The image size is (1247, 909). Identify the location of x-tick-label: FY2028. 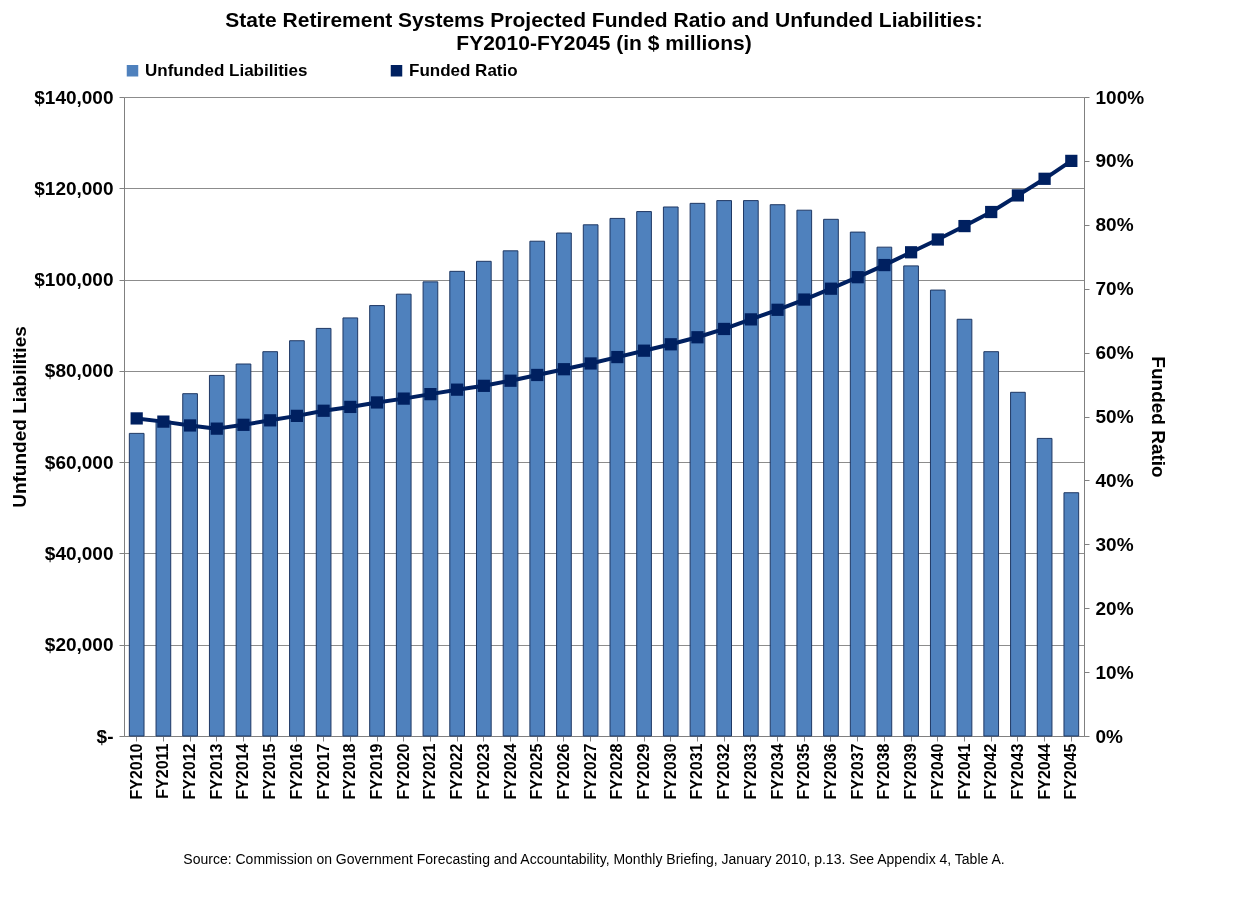
(617, 771).